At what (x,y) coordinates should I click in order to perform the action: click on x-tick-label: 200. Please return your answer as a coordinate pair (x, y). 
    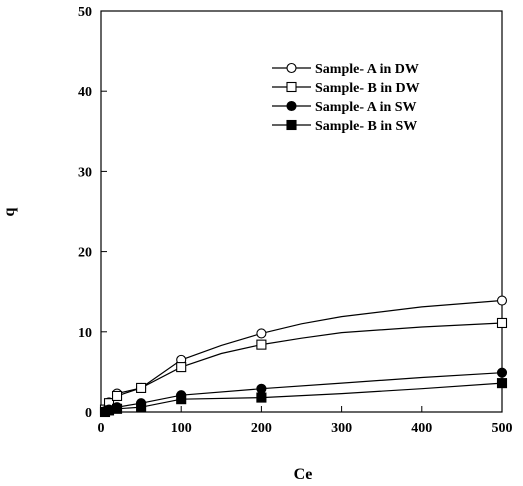
    Looking at the image, I should click on (261, 428).